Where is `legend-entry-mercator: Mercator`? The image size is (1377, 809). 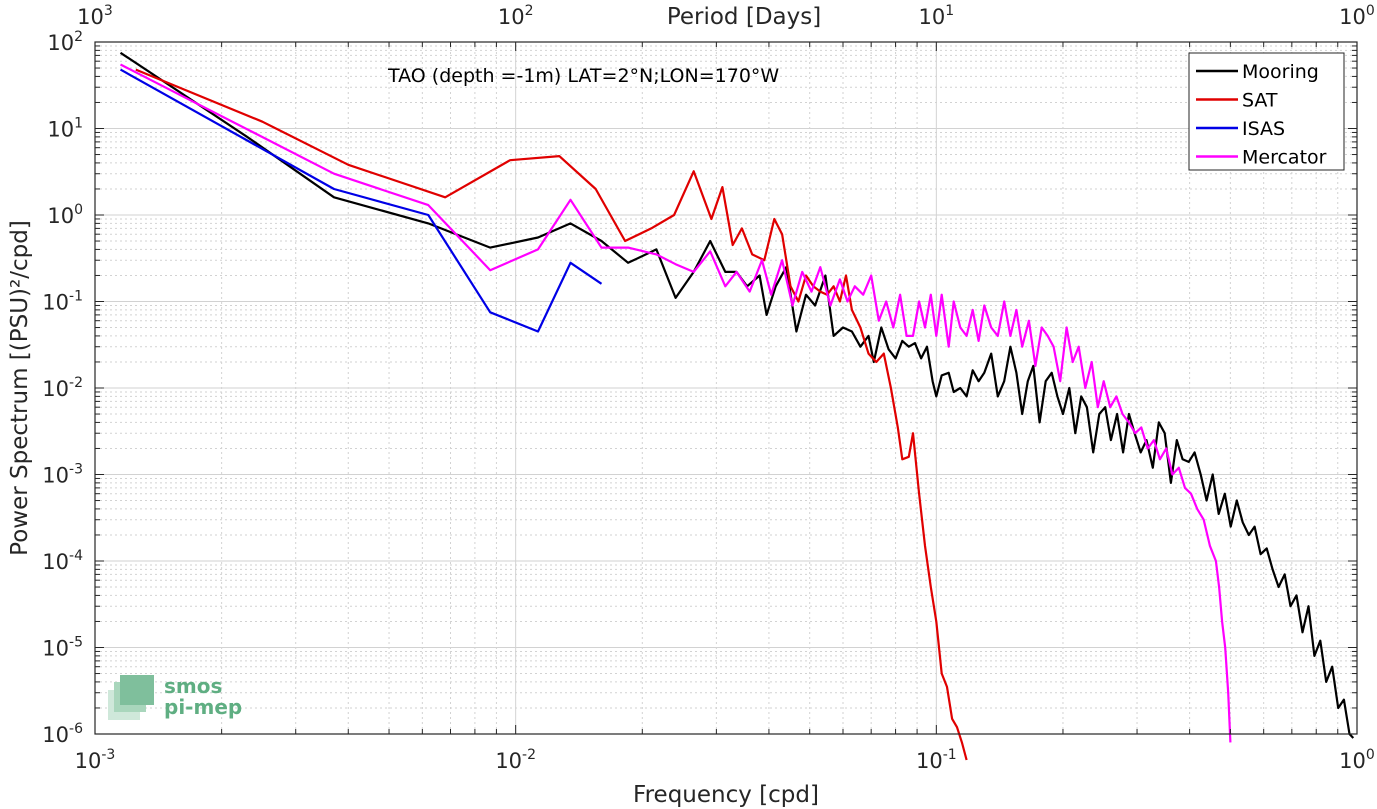 legend-entry-mercator: Mercator is located at coordinates (1284, 158).